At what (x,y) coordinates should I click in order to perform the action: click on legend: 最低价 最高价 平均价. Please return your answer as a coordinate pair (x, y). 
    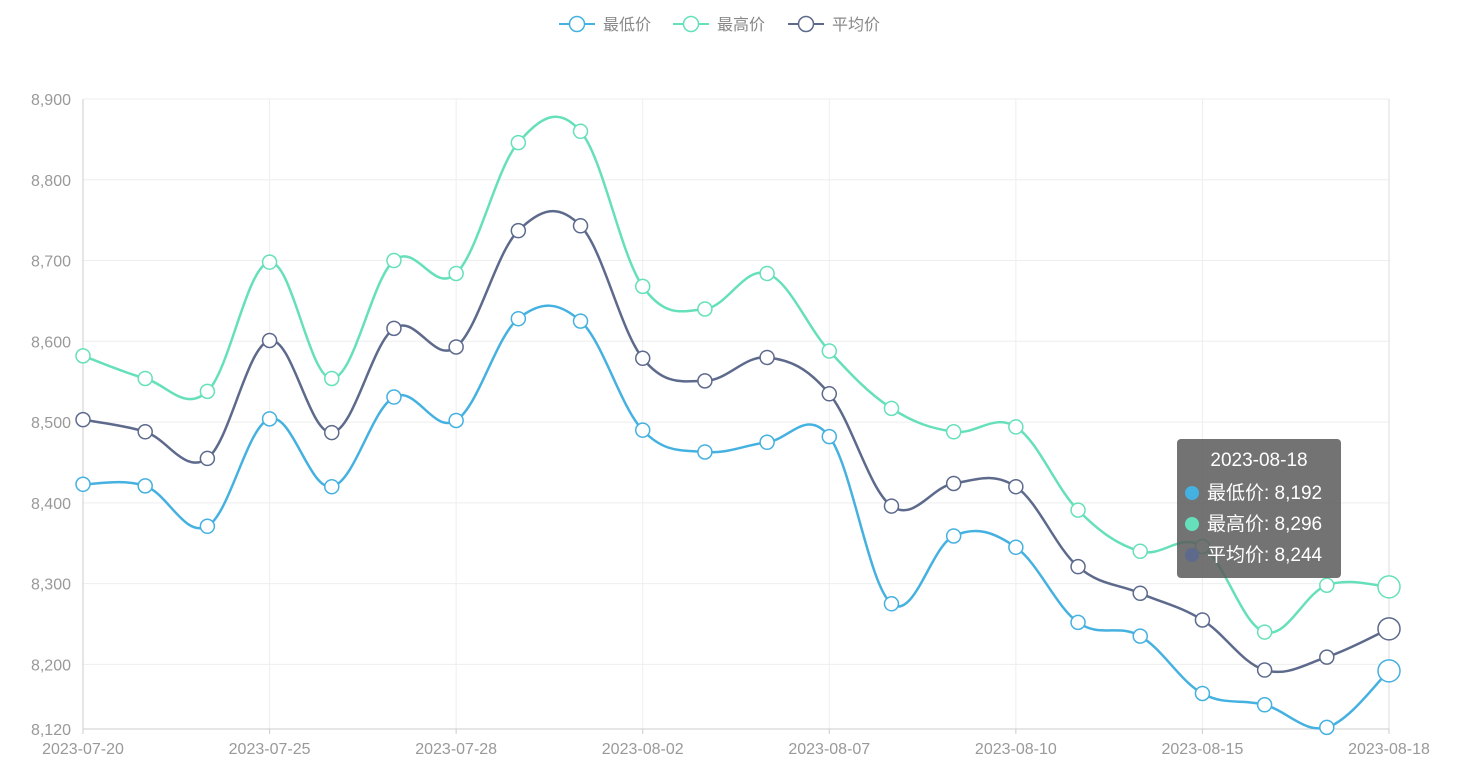
    Looking at the image, I should click on (719, 24).